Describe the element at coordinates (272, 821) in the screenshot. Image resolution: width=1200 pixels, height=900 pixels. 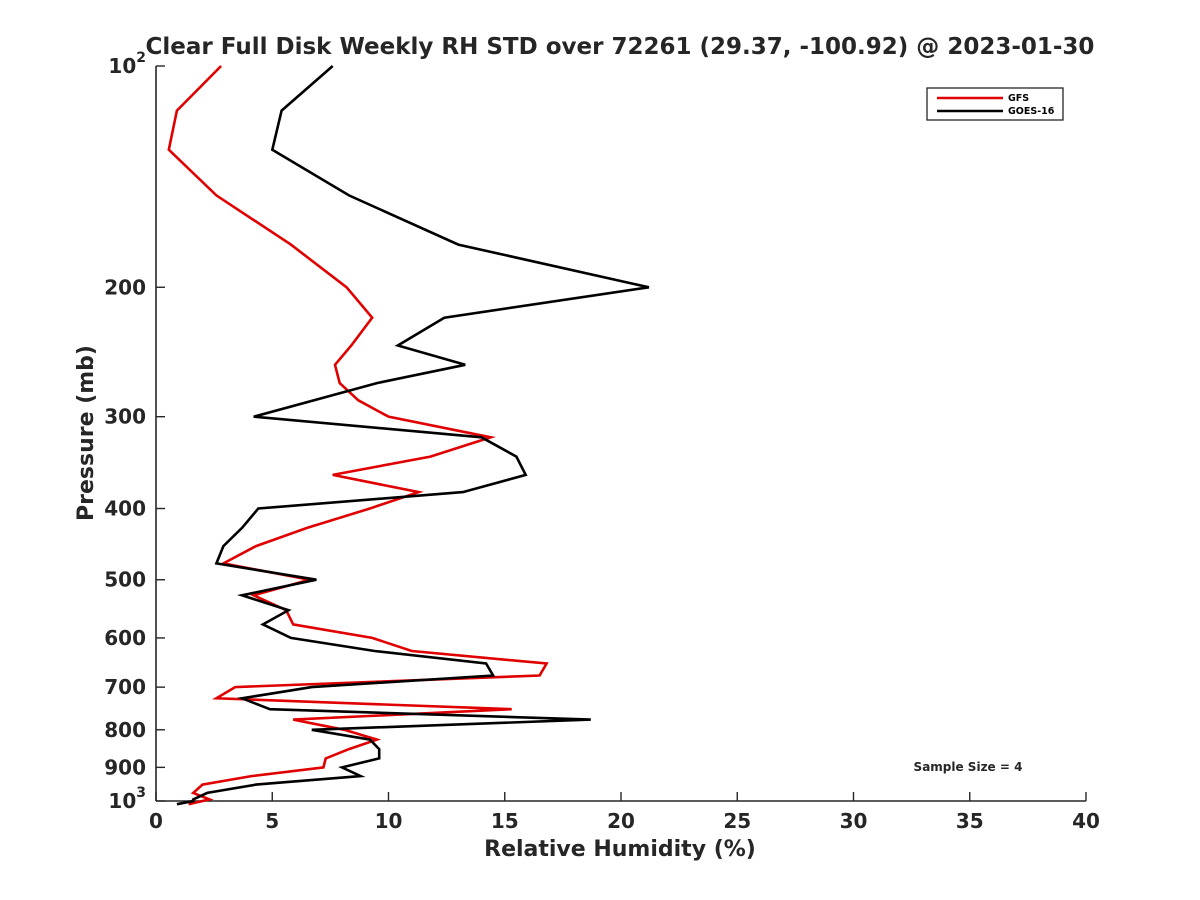
I see `x-tick-label: 5` at that location.